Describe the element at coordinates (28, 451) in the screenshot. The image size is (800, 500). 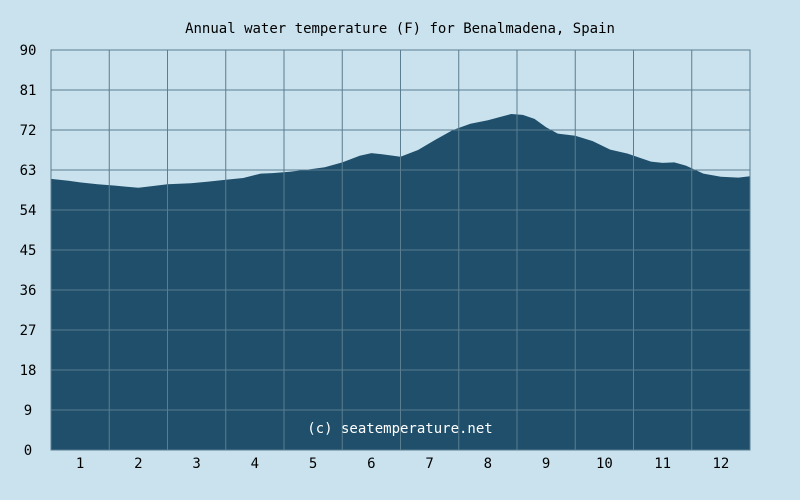
I see `y-tick-label: 0` at that location.